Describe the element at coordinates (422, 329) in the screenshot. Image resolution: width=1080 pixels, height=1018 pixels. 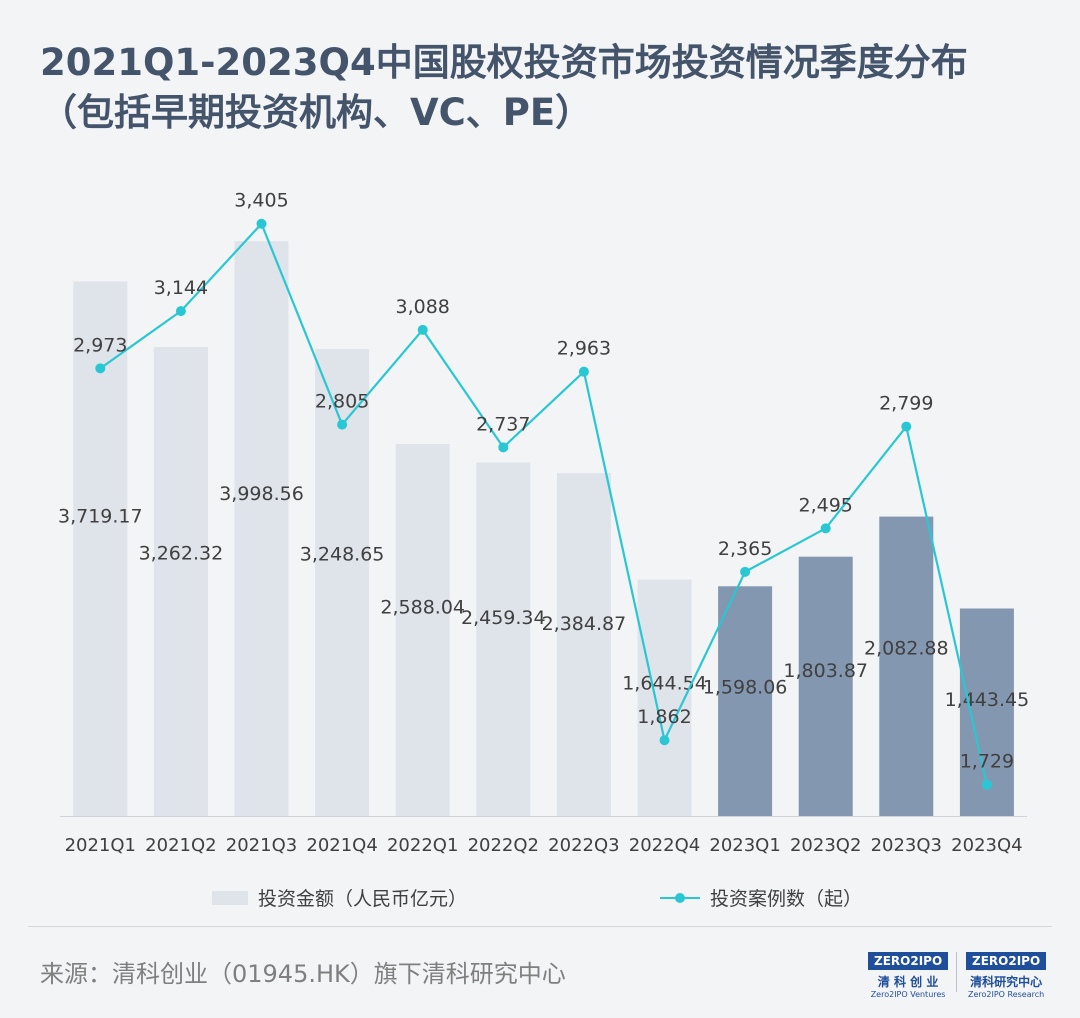
I see `line-point-2022Q1` at that location.